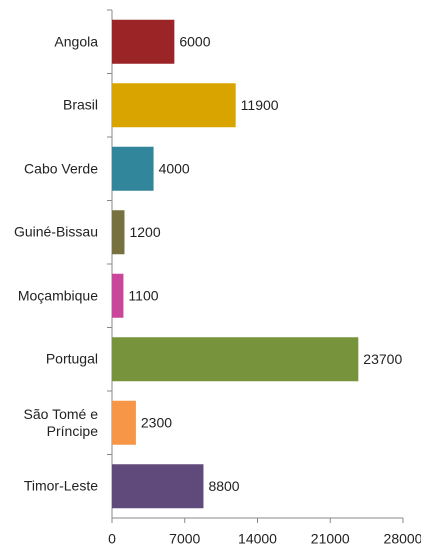 The image size is (421, 549). I want to click on data-label: 6000, so click(194, 41).